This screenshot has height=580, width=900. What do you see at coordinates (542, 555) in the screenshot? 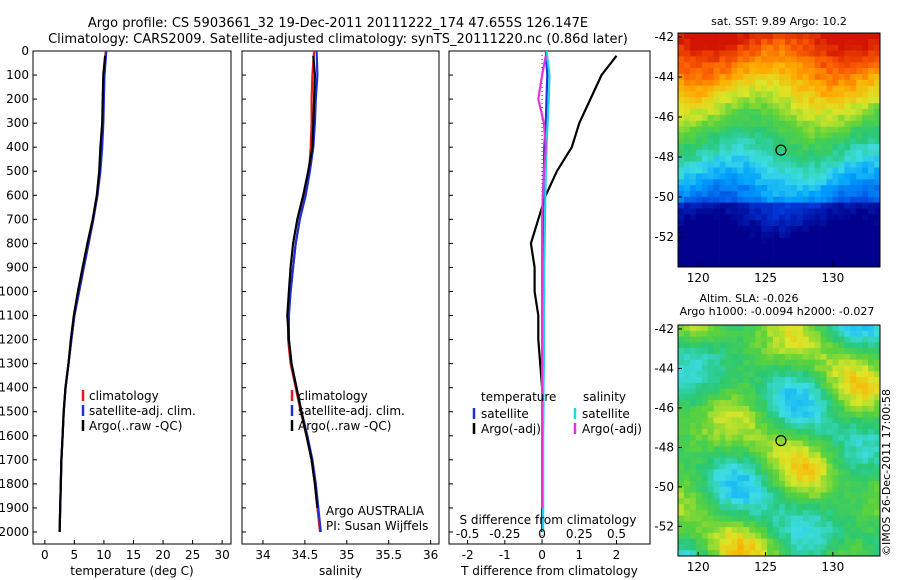
I see `x-tick-label: 0` at bounding box center [542, 555].